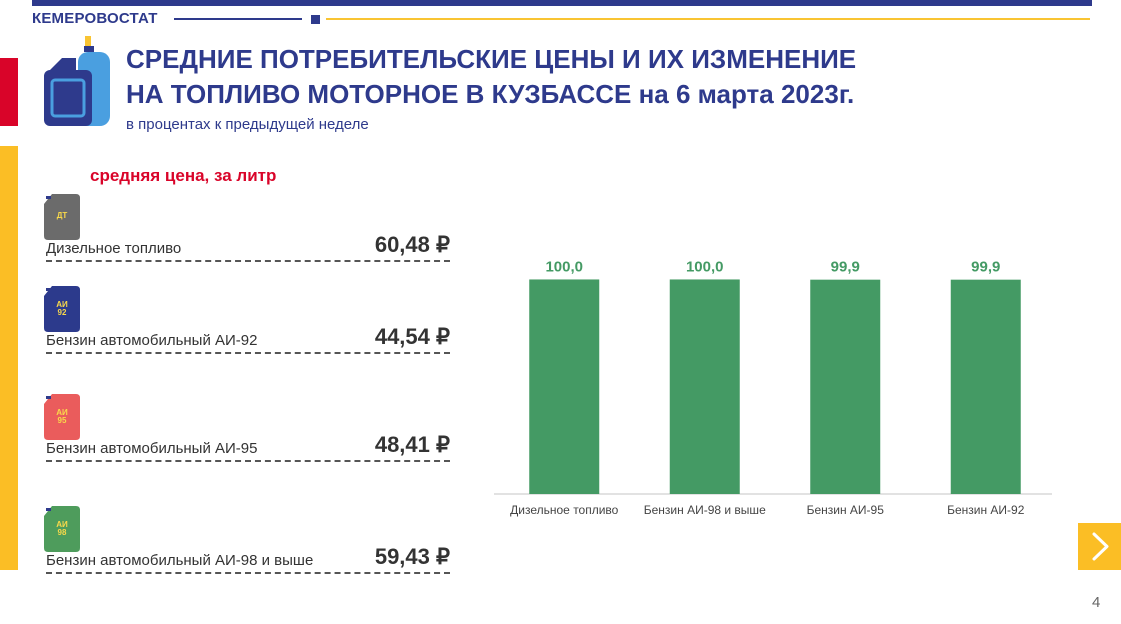 The image size is (1121, 624). What do you see at coordinates (564, 510) in the screenshot?
I see `x-tick-label: Дизельное топливо` at bounding box center [564, 510].